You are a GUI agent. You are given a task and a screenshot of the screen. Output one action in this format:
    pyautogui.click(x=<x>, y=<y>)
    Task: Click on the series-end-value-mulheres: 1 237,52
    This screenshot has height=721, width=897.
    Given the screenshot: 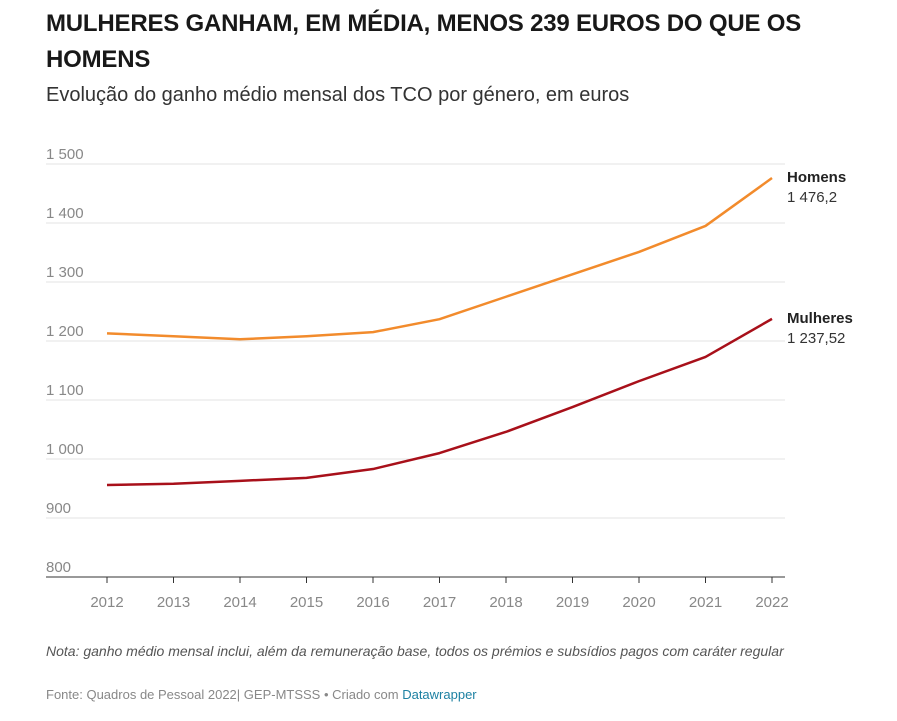 What is the action you would take?
    pyautogui.click(x=816, y=338)
    